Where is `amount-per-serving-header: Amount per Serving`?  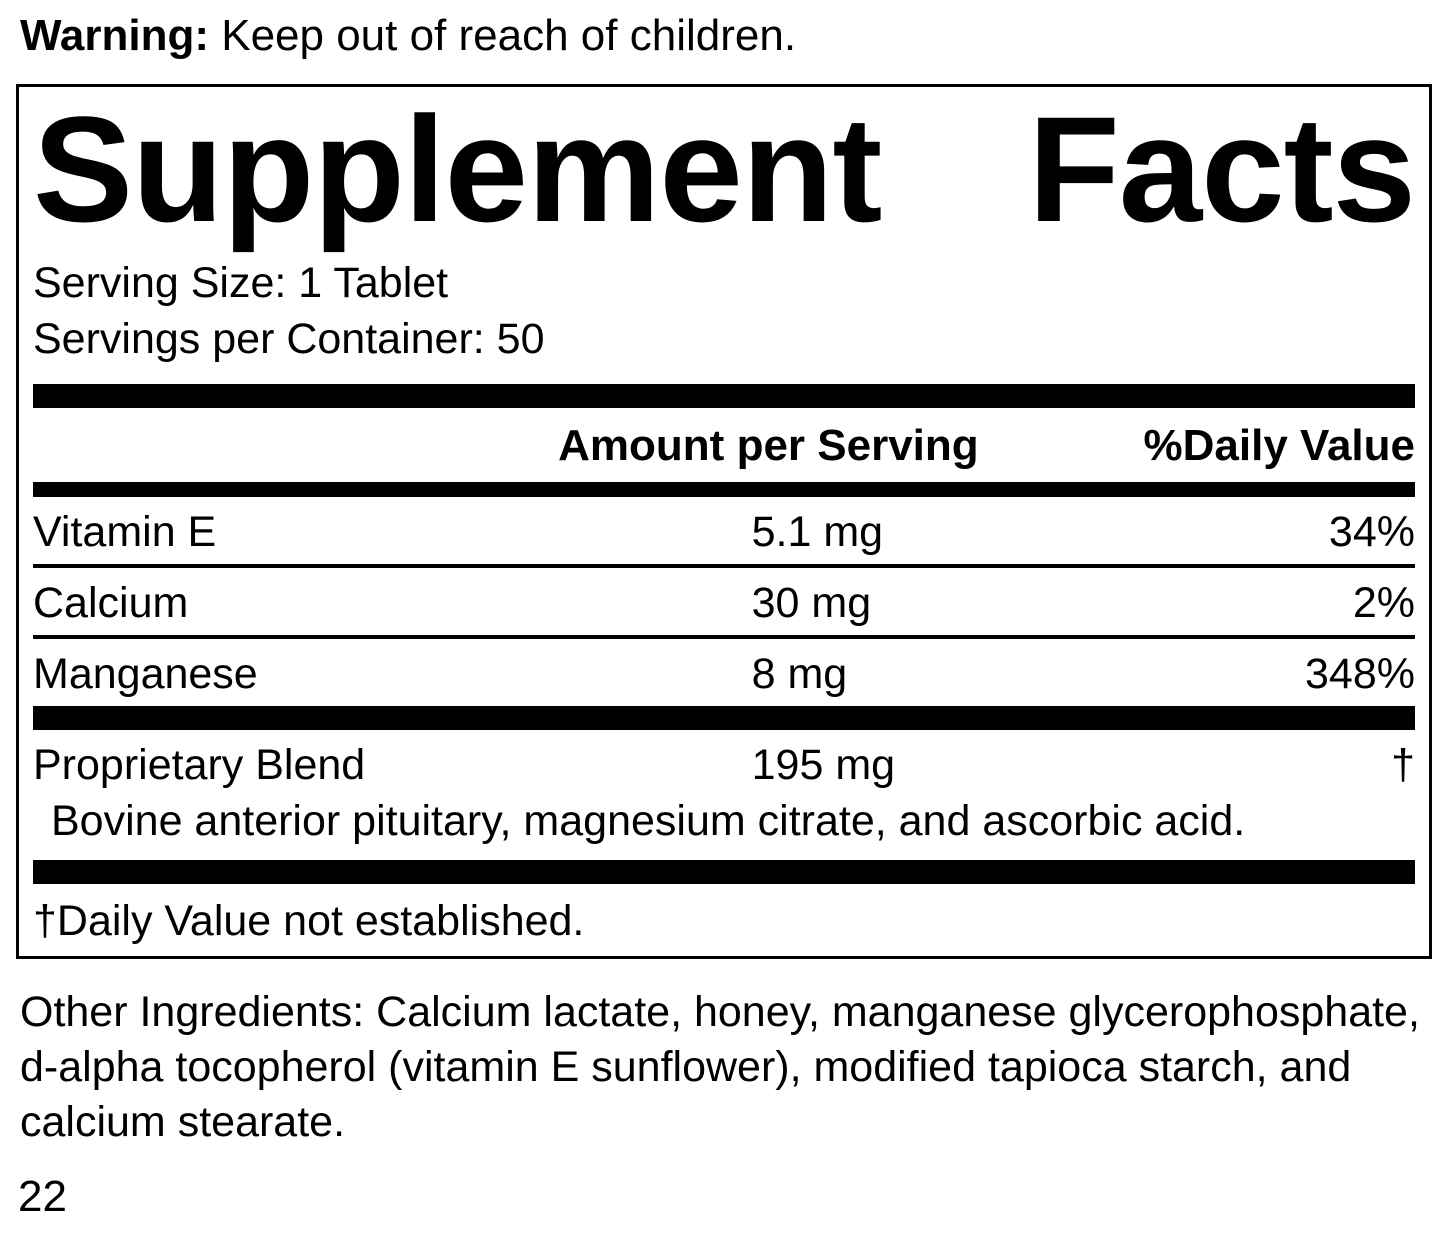 amount-per-serving-header: Amount per Serving is located at coordinates (768, 446).